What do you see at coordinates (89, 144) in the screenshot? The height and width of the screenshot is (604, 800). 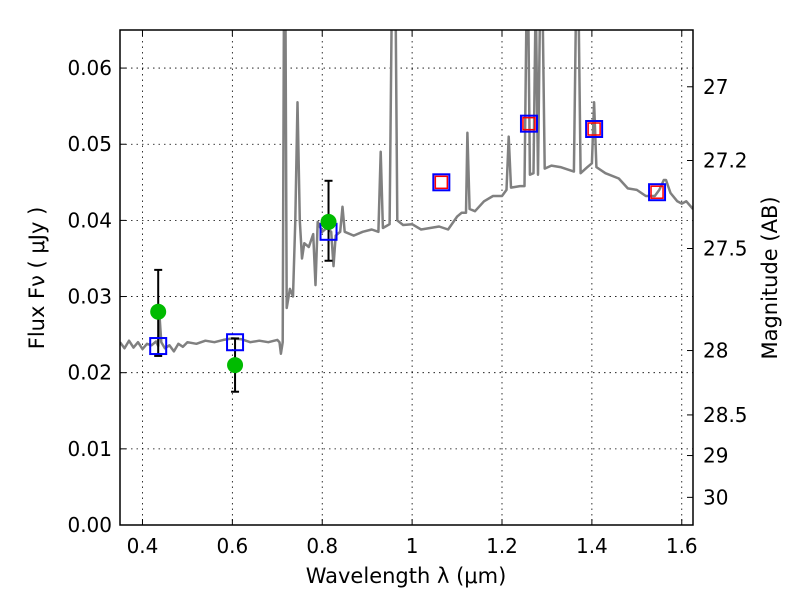 I see `y-tick-label: 0.05` at bounding box center [89, 144].